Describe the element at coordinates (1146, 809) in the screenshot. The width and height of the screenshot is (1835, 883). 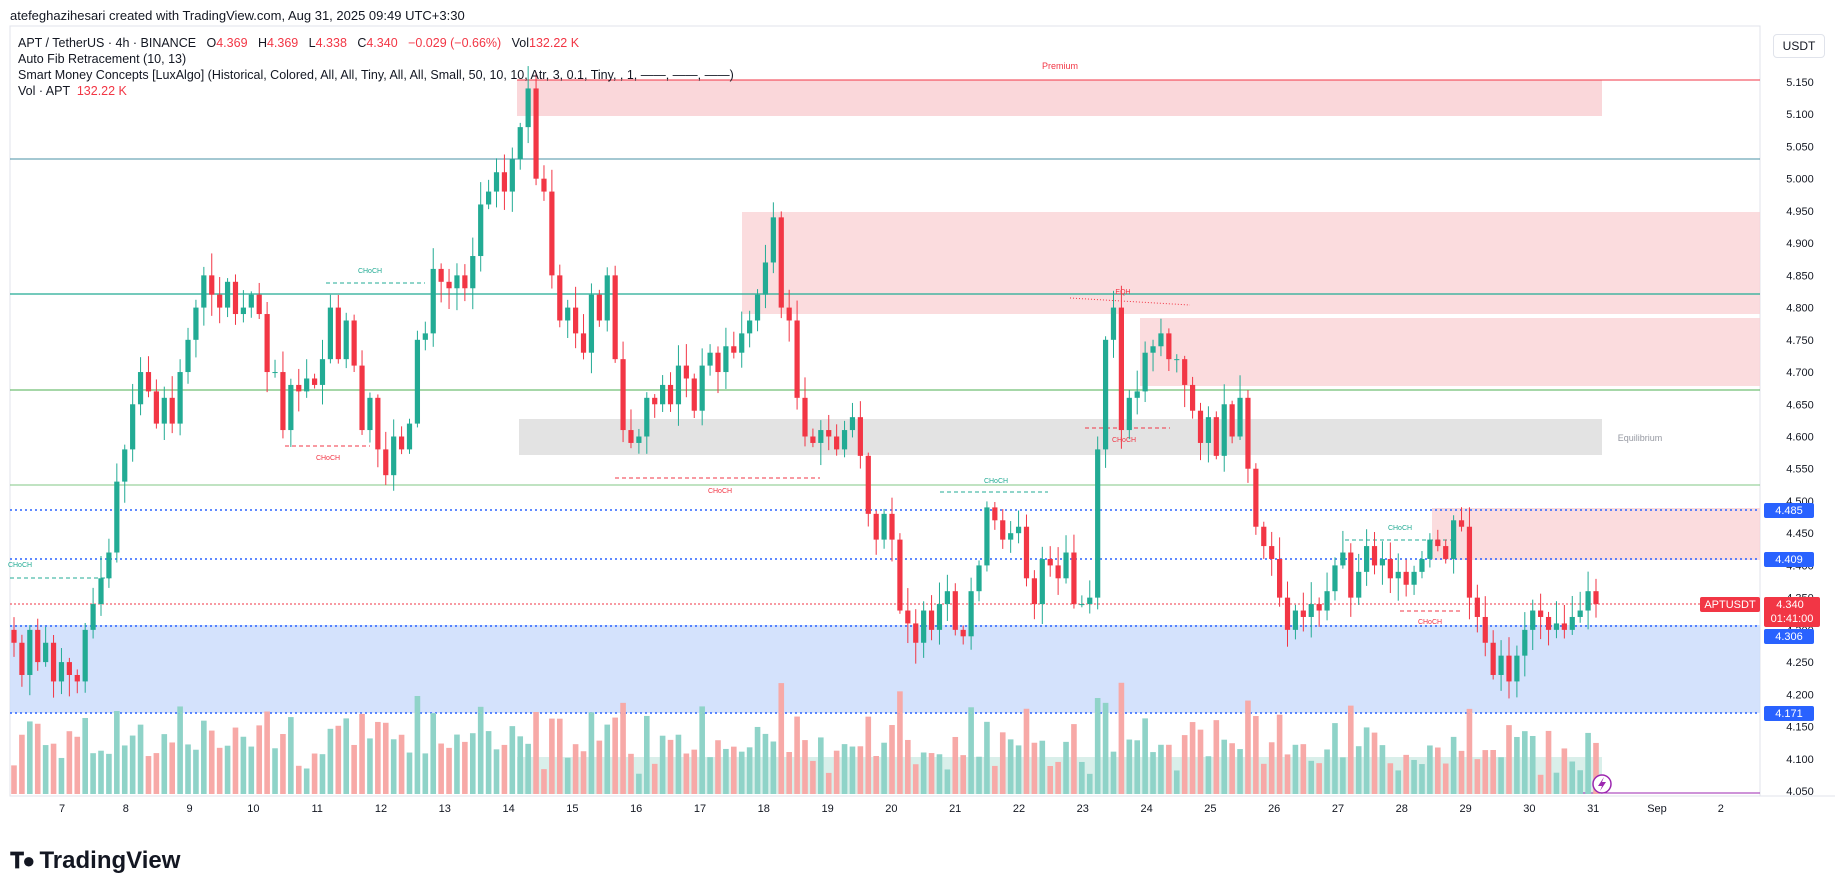
I see `time-tick-label: 24` at that location.